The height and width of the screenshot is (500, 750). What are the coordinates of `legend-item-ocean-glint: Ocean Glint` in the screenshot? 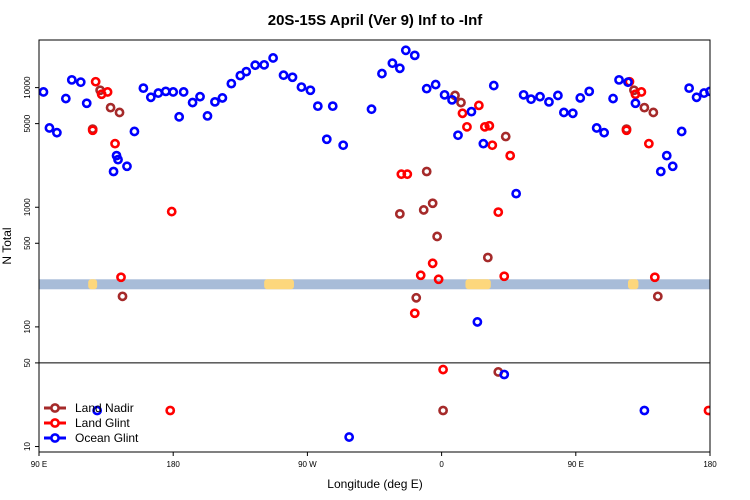 It's located at (91, 438).